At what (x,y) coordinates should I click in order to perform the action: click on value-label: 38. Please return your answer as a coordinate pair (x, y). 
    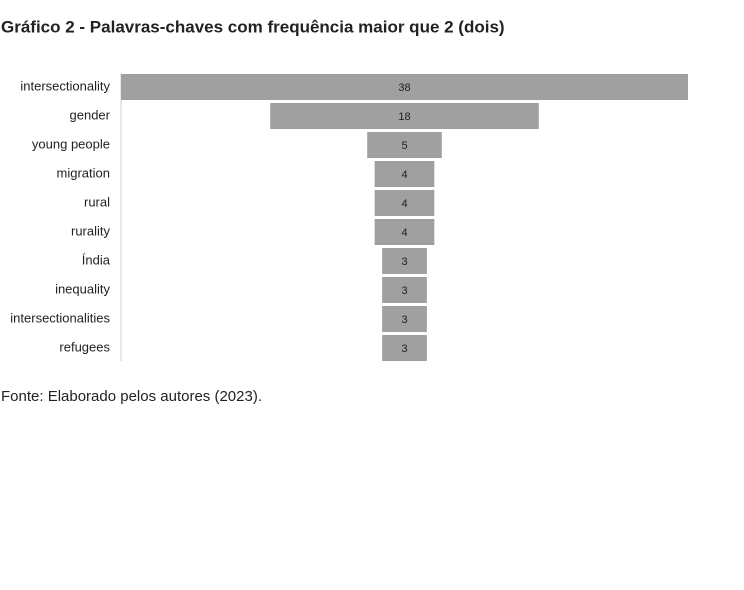
    Looking at the image, I should click on (404, 88).